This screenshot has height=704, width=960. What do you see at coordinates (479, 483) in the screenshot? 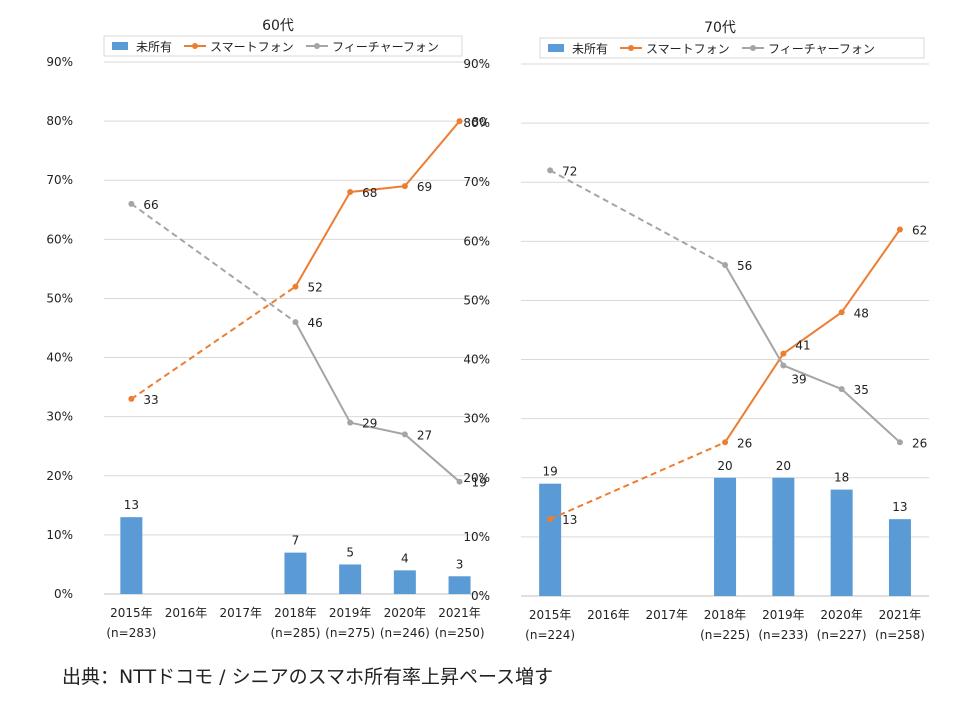
I see `line-data-label: 19` at bounding box center [479, 483].